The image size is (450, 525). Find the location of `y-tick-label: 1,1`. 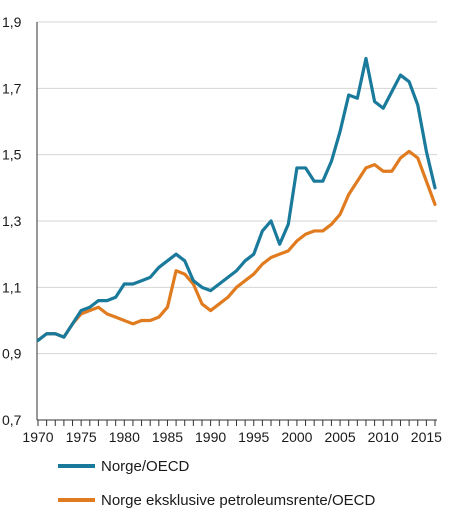

y-tick-label: 1,1 is located at coordinates (12, 287).